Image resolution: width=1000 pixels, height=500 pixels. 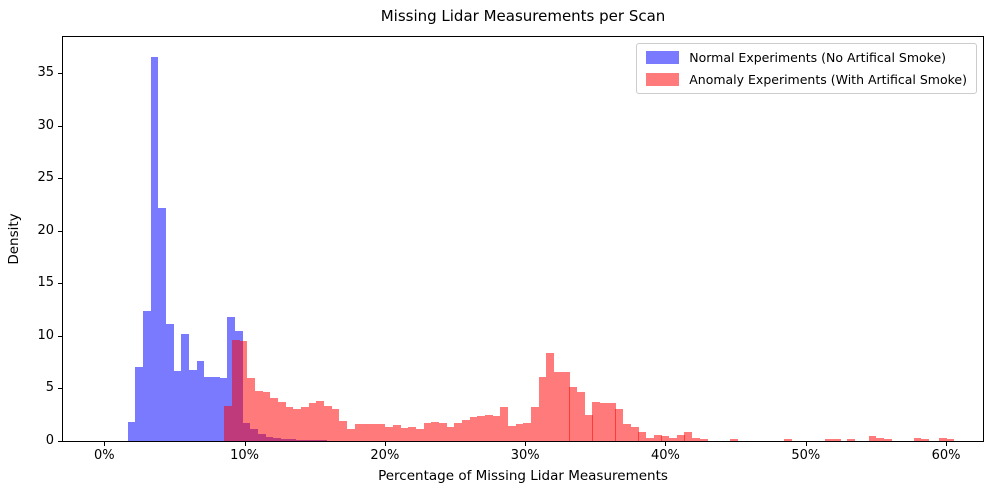 I want to click on x-tick-label: 20%, so click(x=385, y=455).